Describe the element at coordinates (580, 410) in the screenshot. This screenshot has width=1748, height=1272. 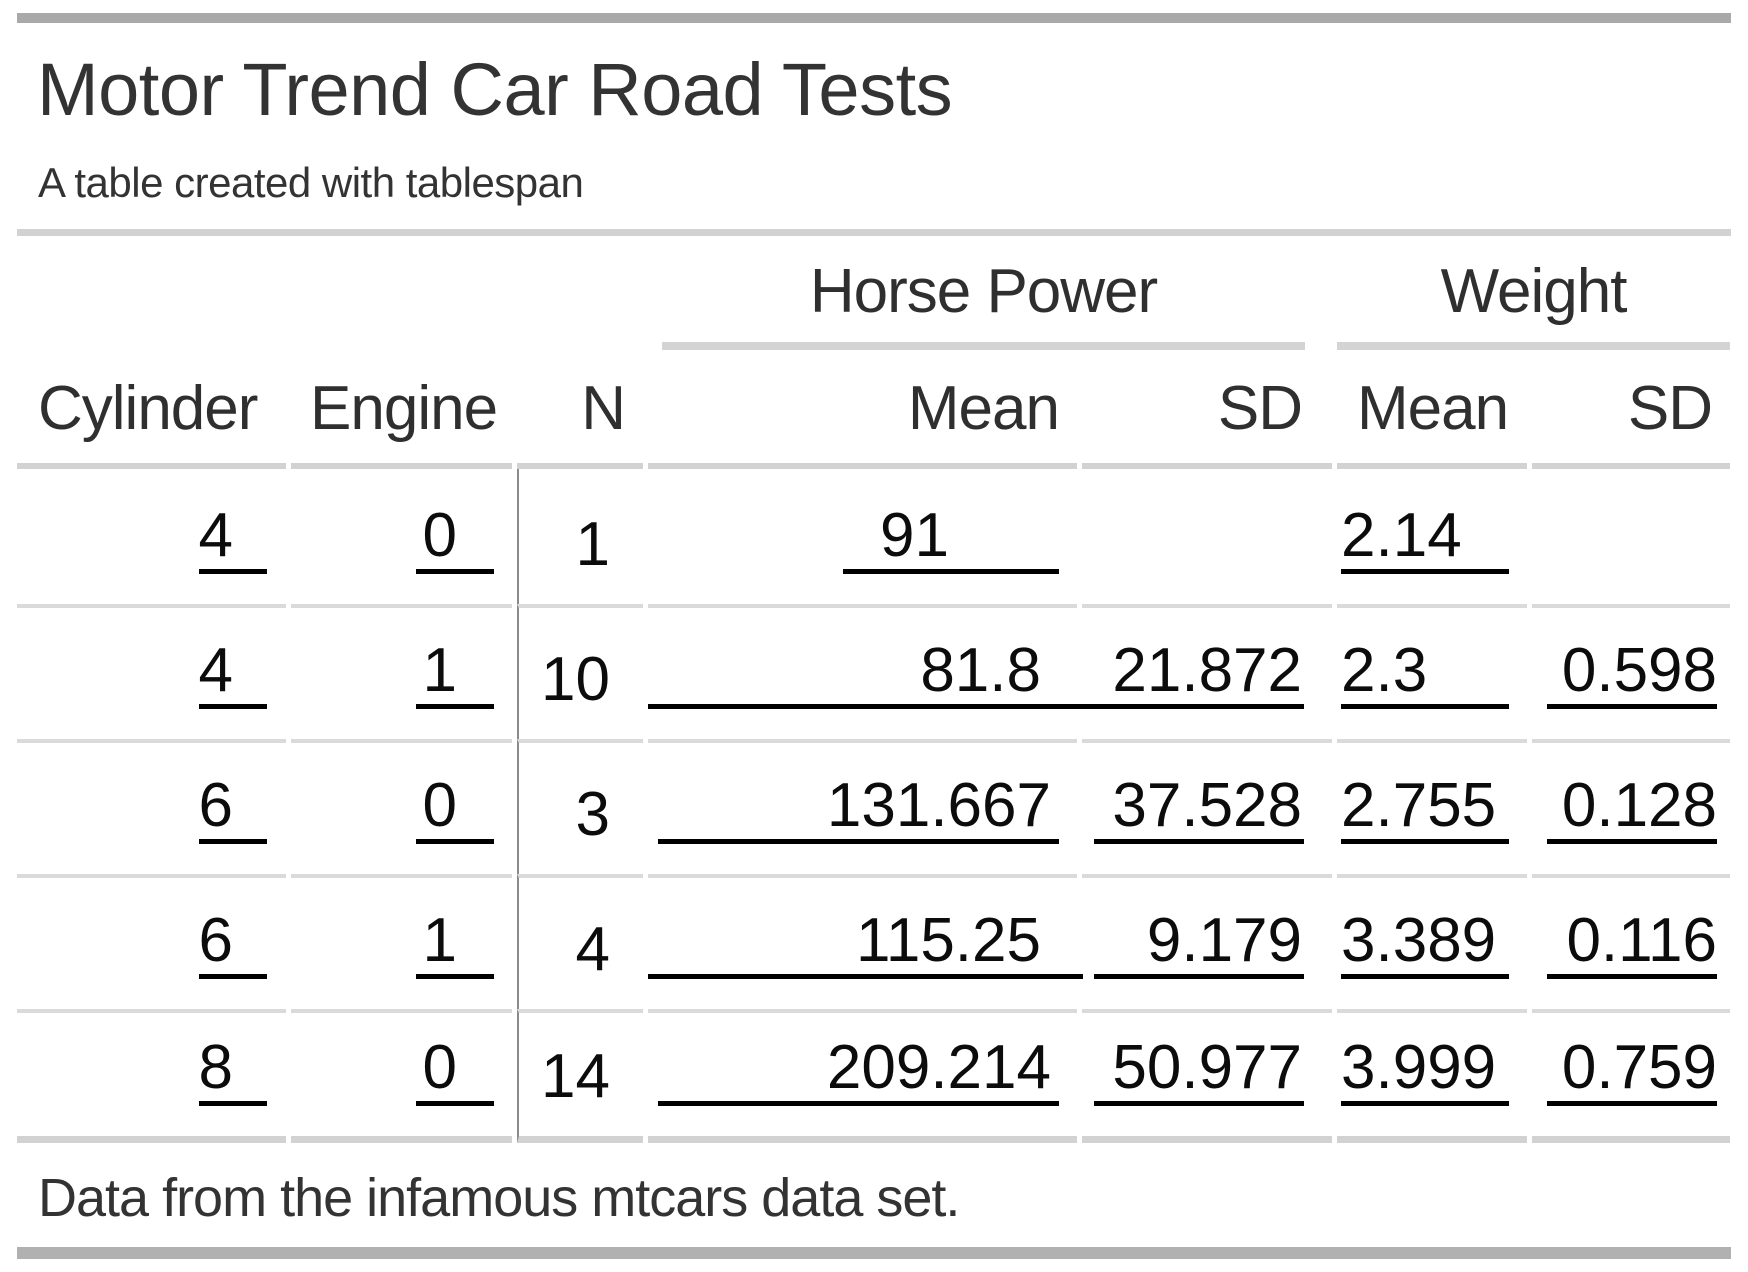
I see `column-header-n: N` at that location.